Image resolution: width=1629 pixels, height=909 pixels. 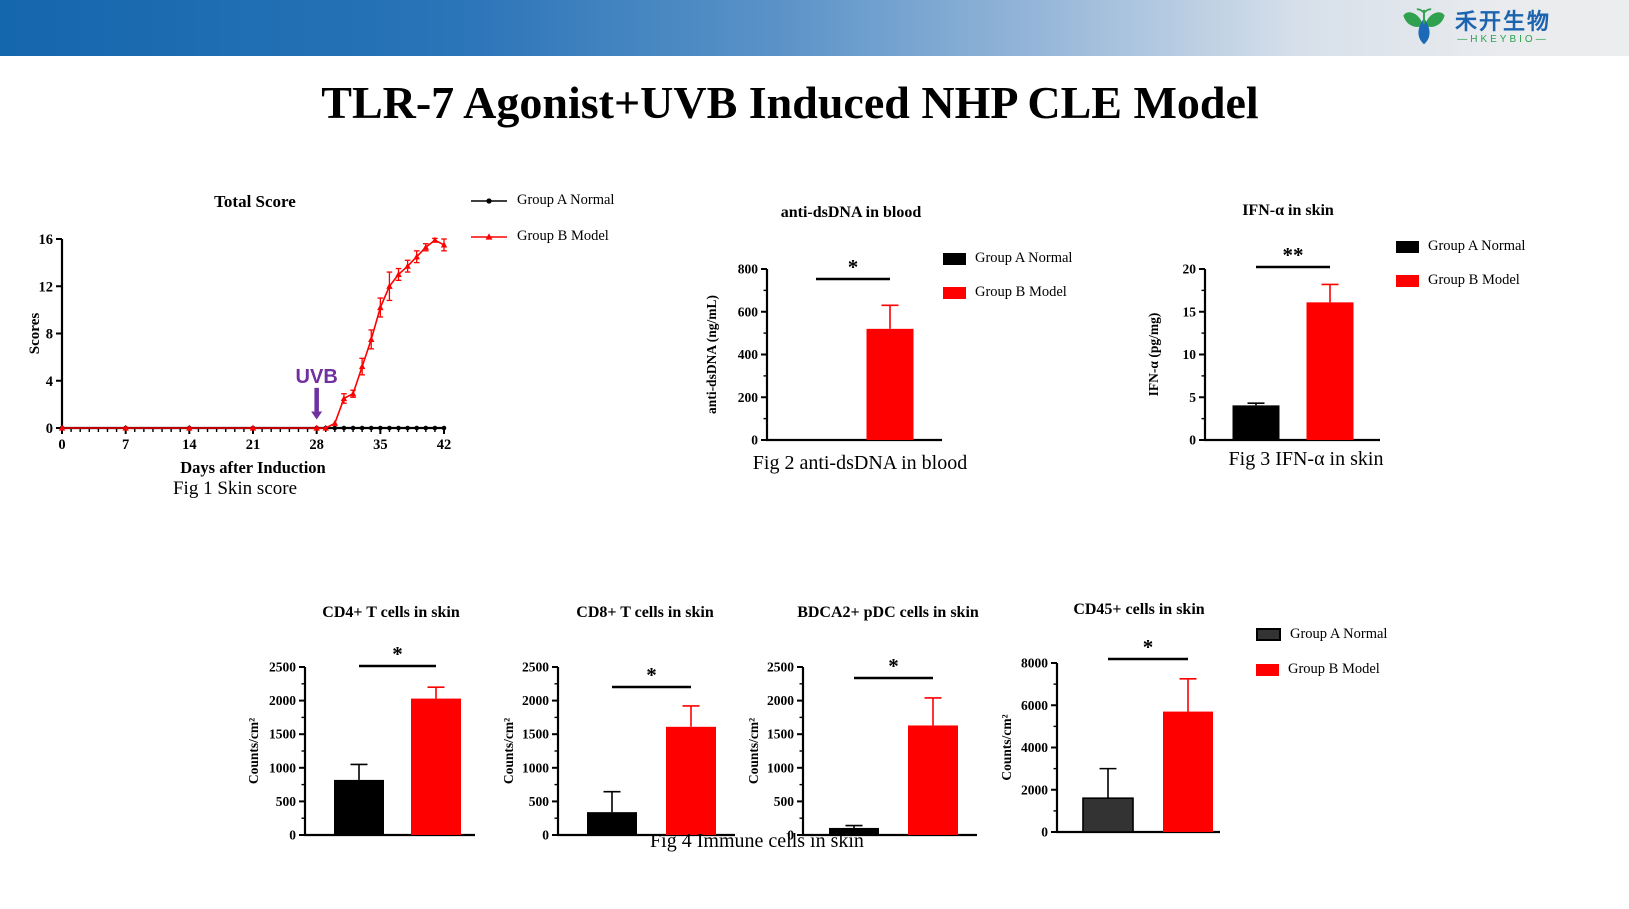 I want to click on fig4-legend-row-group-a: Group A Normal, so click(x=1321, y=634).